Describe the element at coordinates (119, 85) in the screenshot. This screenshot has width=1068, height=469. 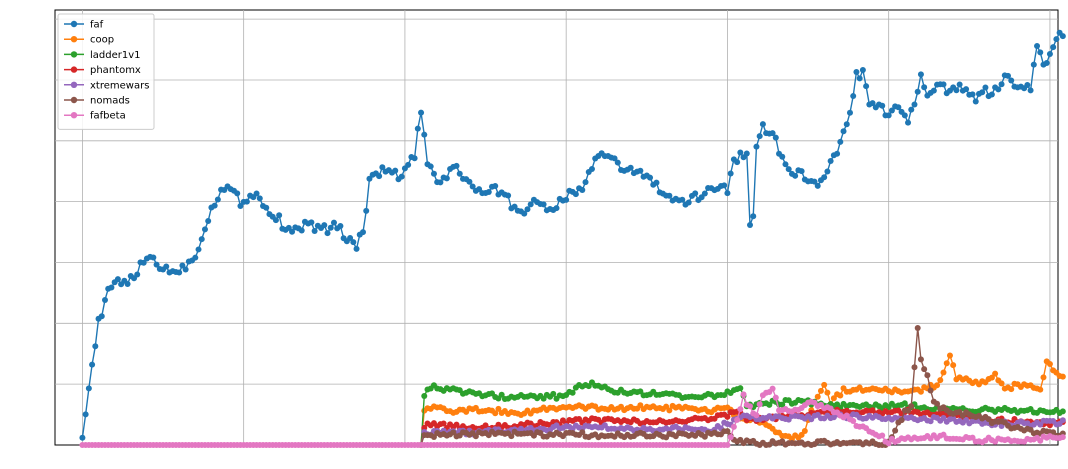
I see `legend-label: xtremewars` at that location.